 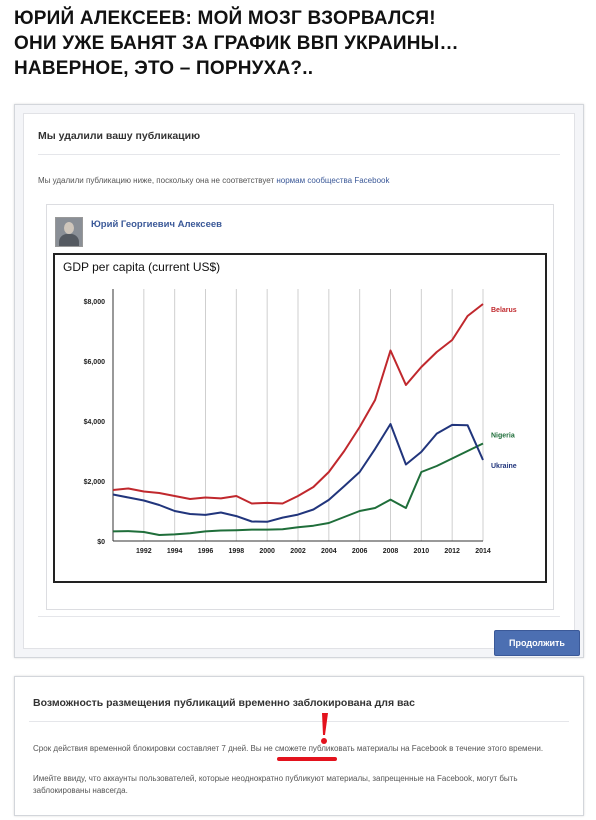 I want to click on headline-line-3: НАВЕРНОЕ, ЭТО – ПОРНУХА?.., so click(x=164, y=68).